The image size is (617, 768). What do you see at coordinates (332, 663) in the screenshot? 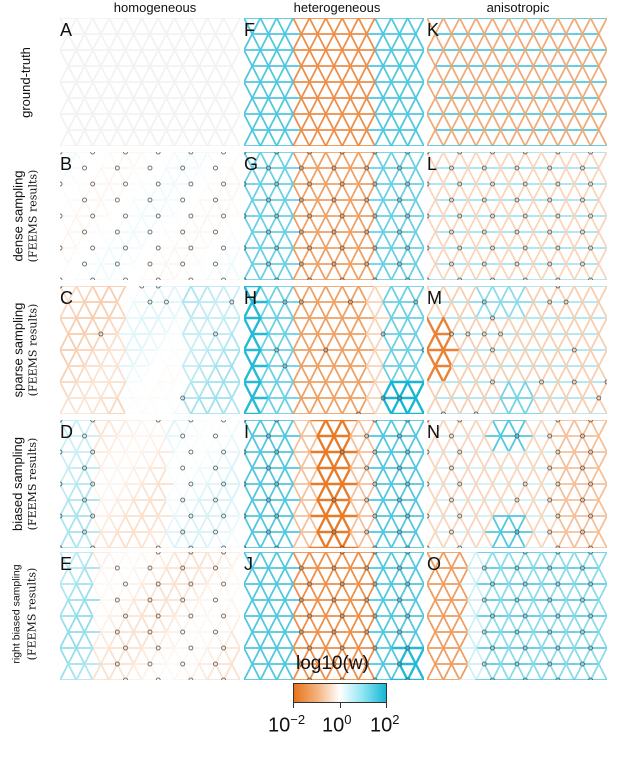
I see `colorbar-title: log10(w)` at bounding box center [332, 663].